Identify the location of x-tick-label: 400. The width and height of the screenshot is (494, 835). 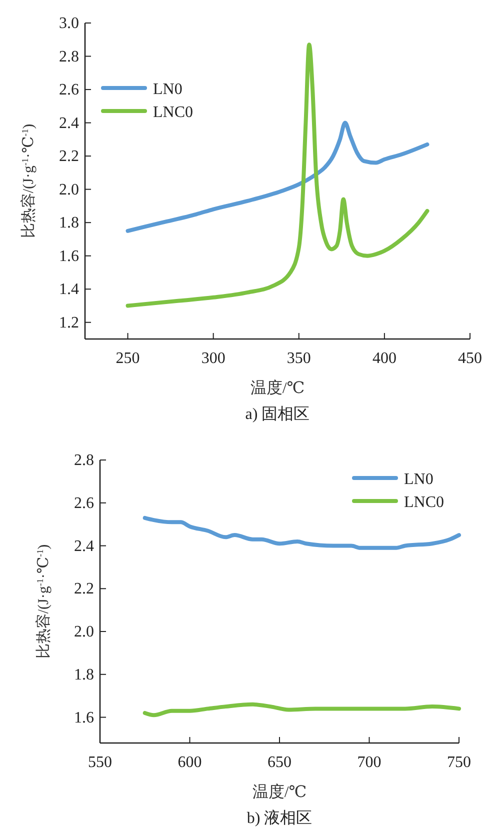
(384, 358).